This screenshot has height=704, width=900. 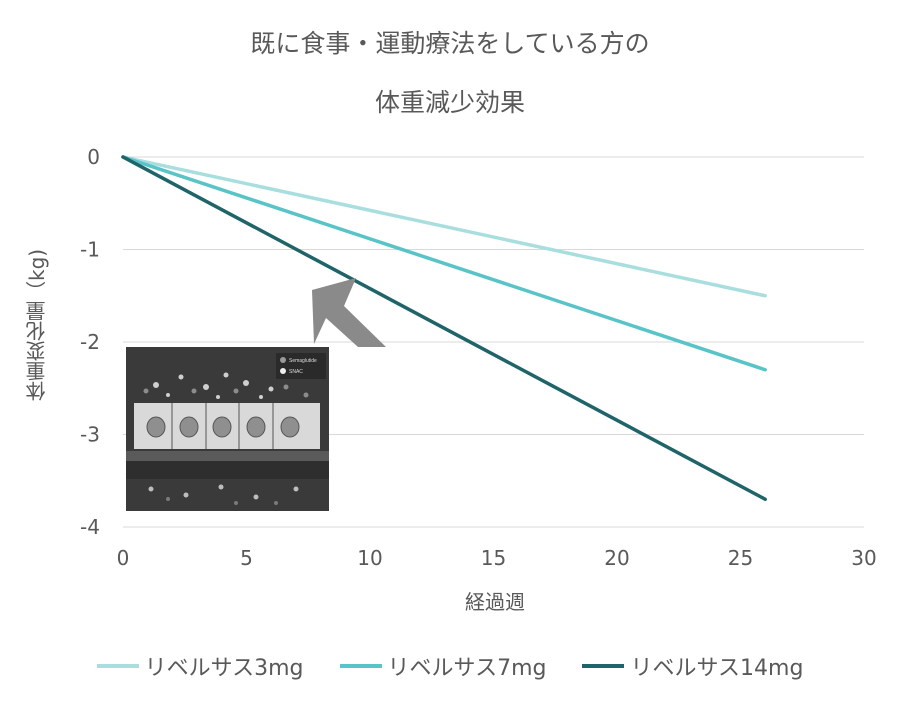 What do you see at coordinates (450, 43) in the screenshot?
I see `chart-title: 既に食事・運動療法をしている方の` at bounding box center [450, 43].